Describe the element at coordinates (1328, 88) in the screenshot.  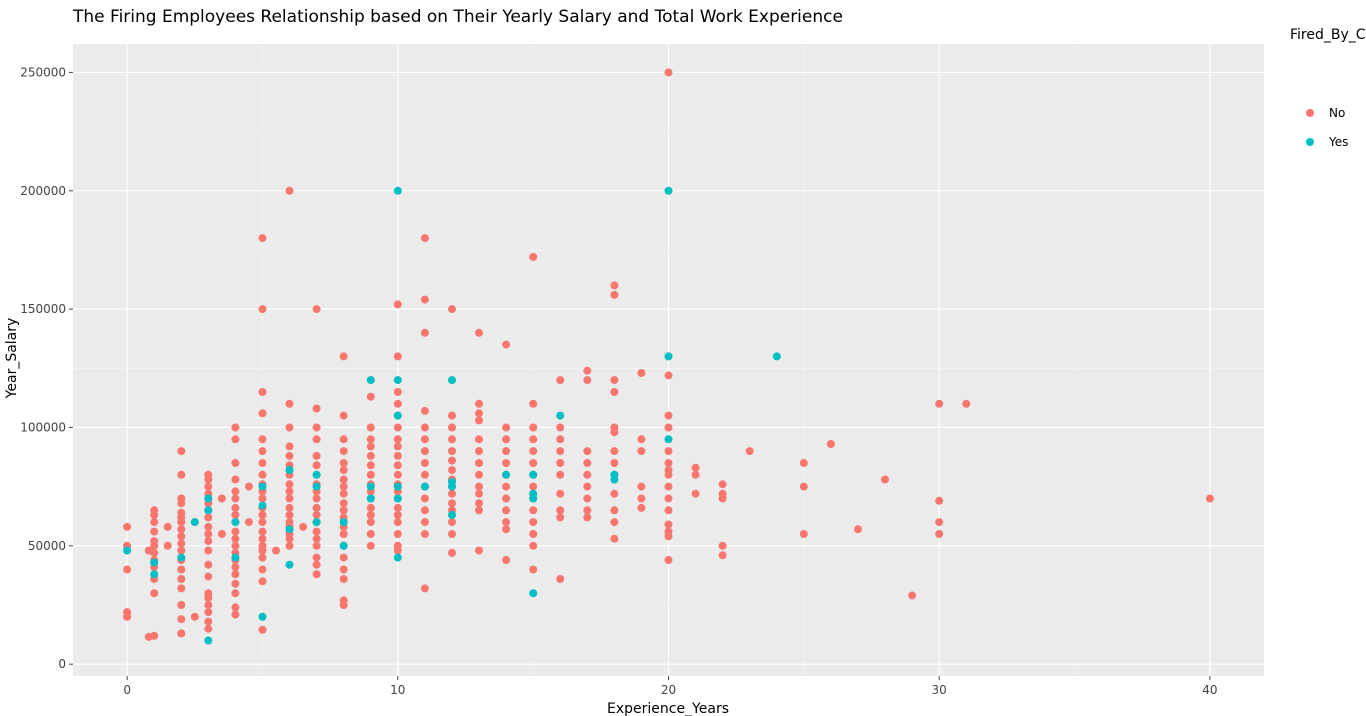
I see `legend: Fired_By_Company No Yes` at that location.